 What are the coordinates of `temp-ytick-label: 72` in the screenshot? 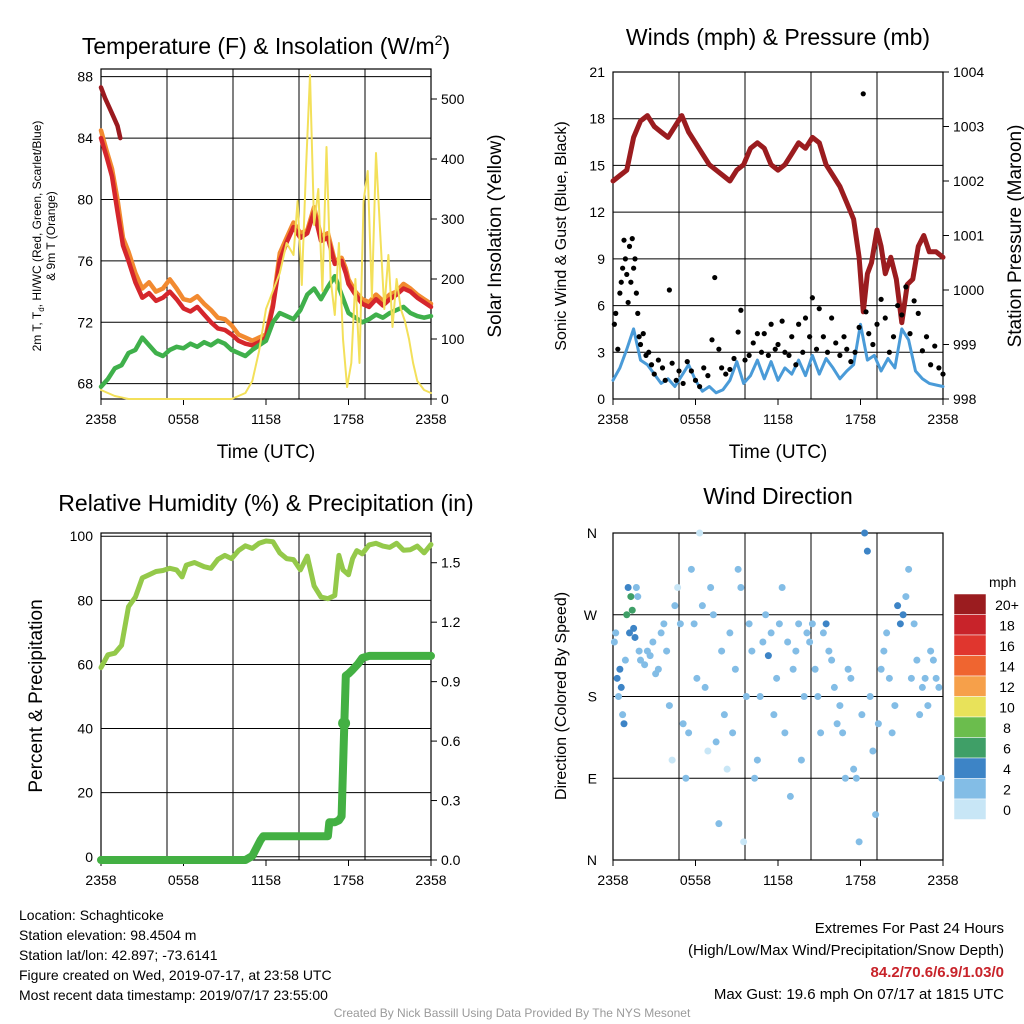 It's located at (85, 322).